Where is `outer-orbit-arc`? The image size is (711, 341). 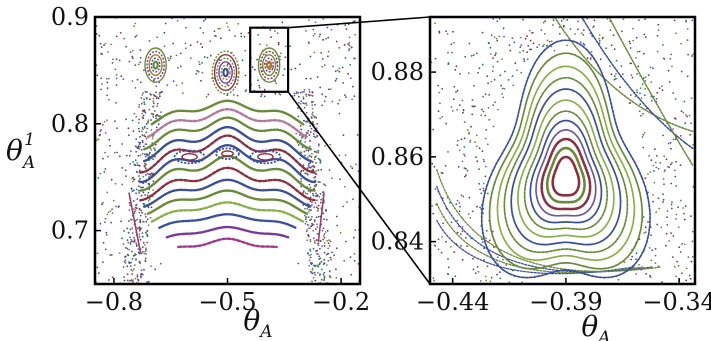
outer-orbit-arc is located at coordinates (549, 220).